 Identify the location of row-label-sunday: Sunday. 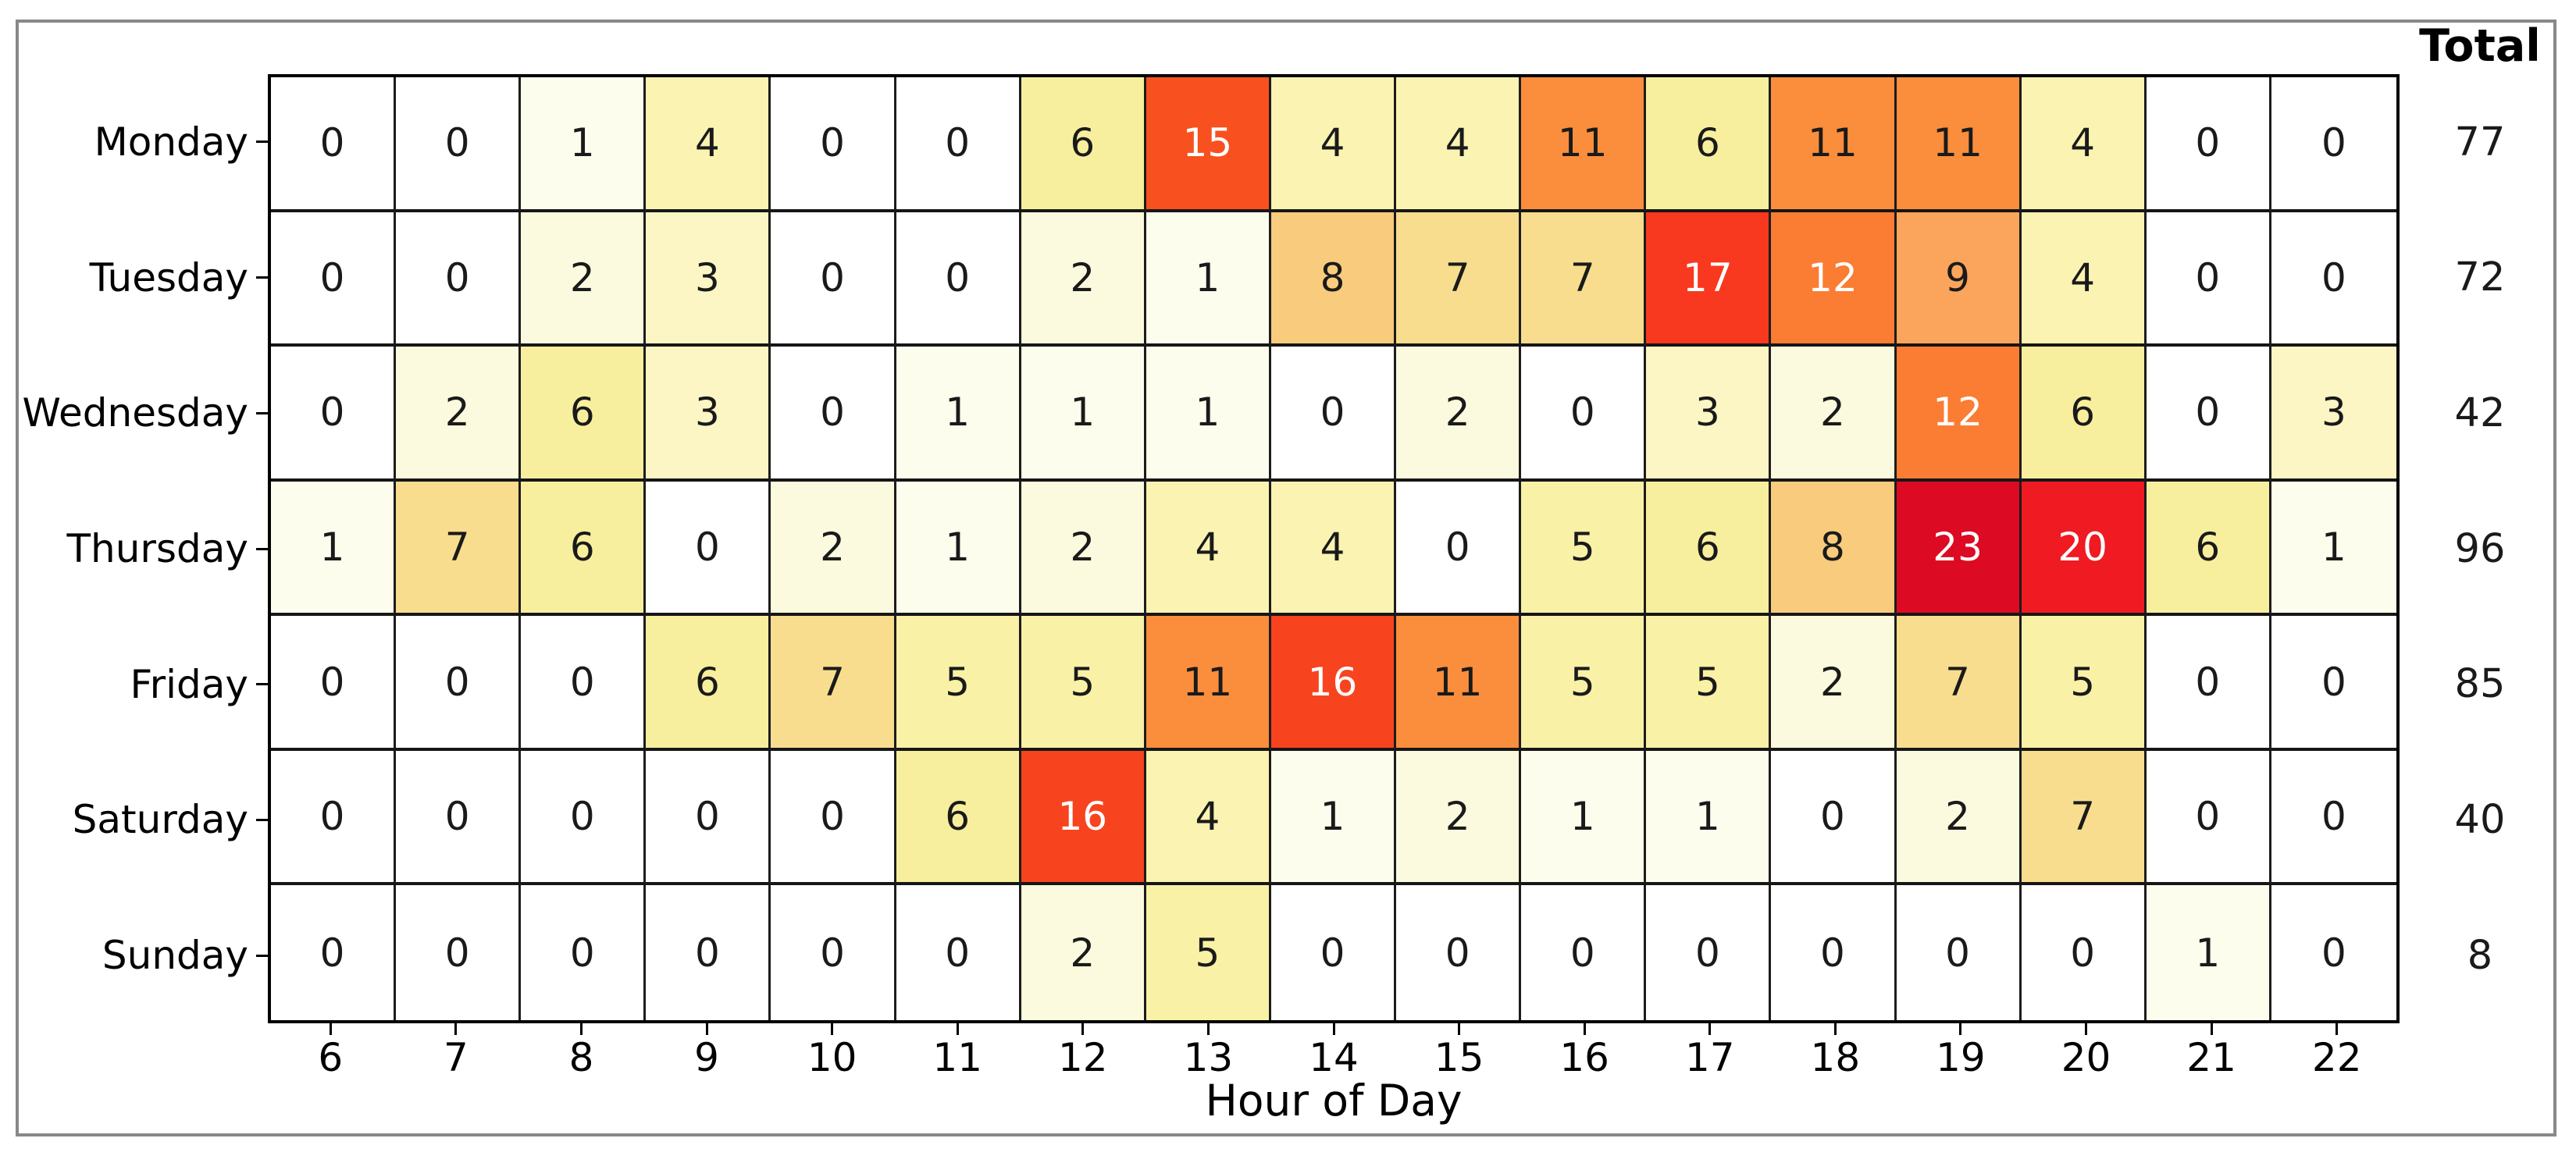
(175, 956).